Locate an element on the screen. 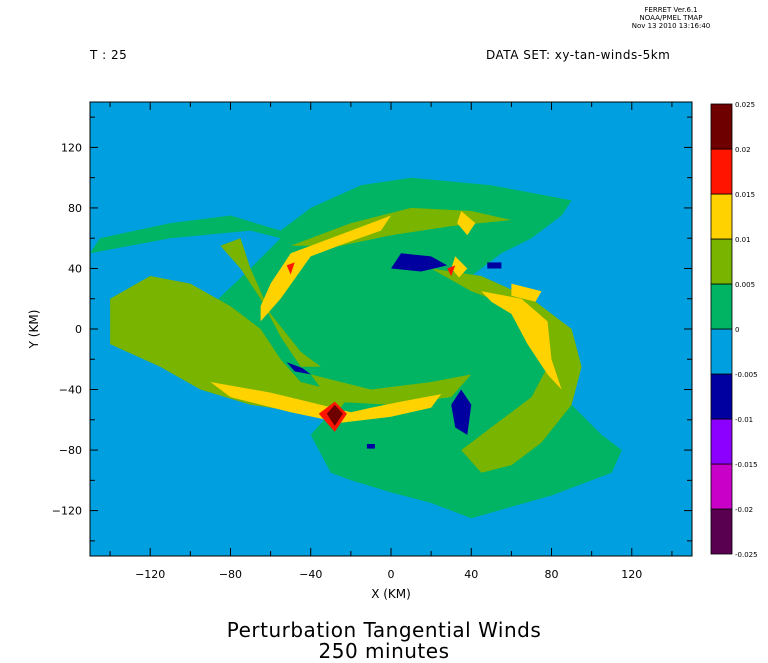  x-tick-label: 120 is located at coordinates (631, 574).